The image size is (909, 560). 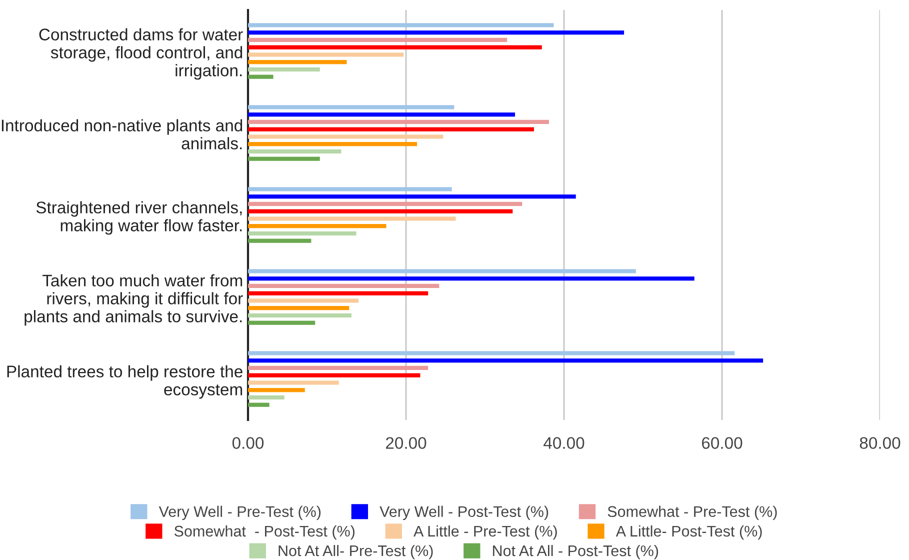 I want to click on legend-label: A Little- Post-Test (%), so click(x=689, y=532).